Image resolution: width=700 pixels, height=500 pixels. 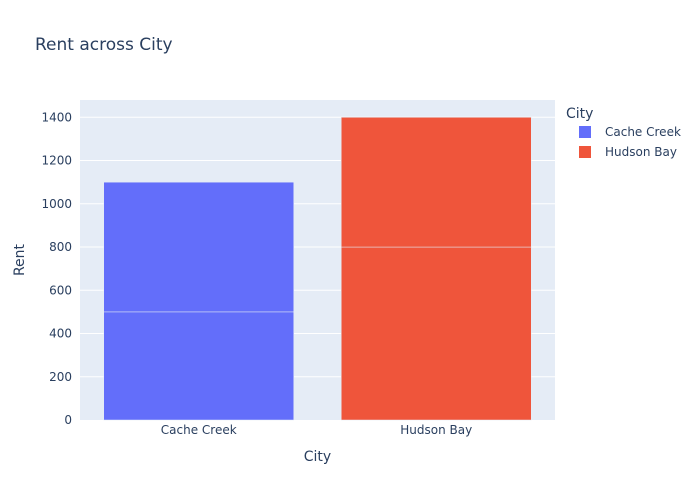 I want to click on x-tick-label: Hudson Bay, so click(x=436, y=430).